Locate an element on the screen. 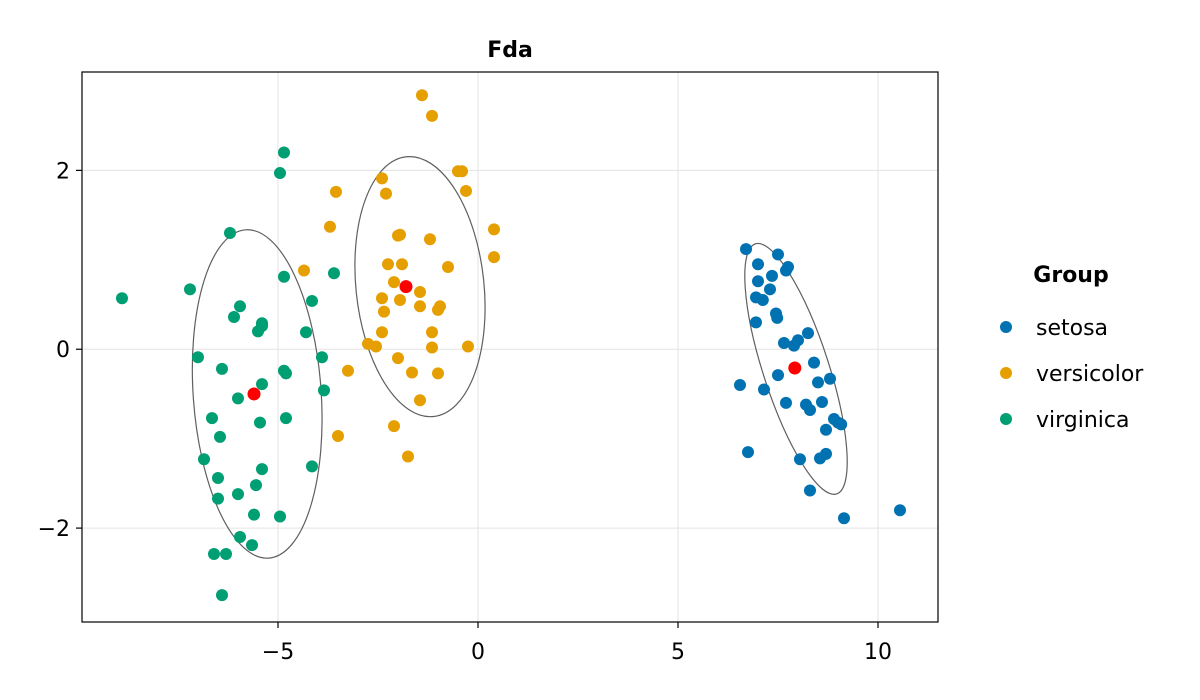  legend-items: setosa versicolor virginica is located at coordinates (1072, 374).